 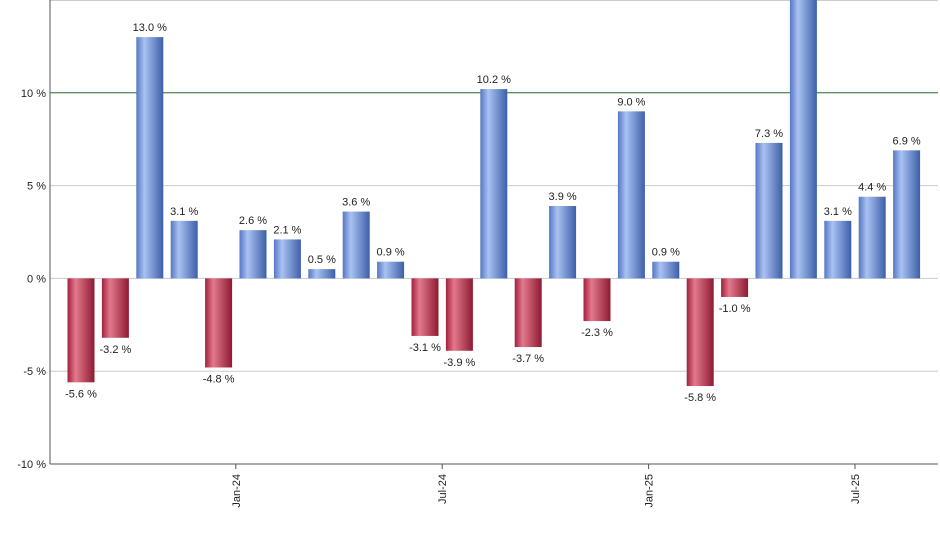 What do you see at coordinates (631, 102) in the screenshot?
I see `bar-value-label: 9.0 %` at bounding box center [631, 102].